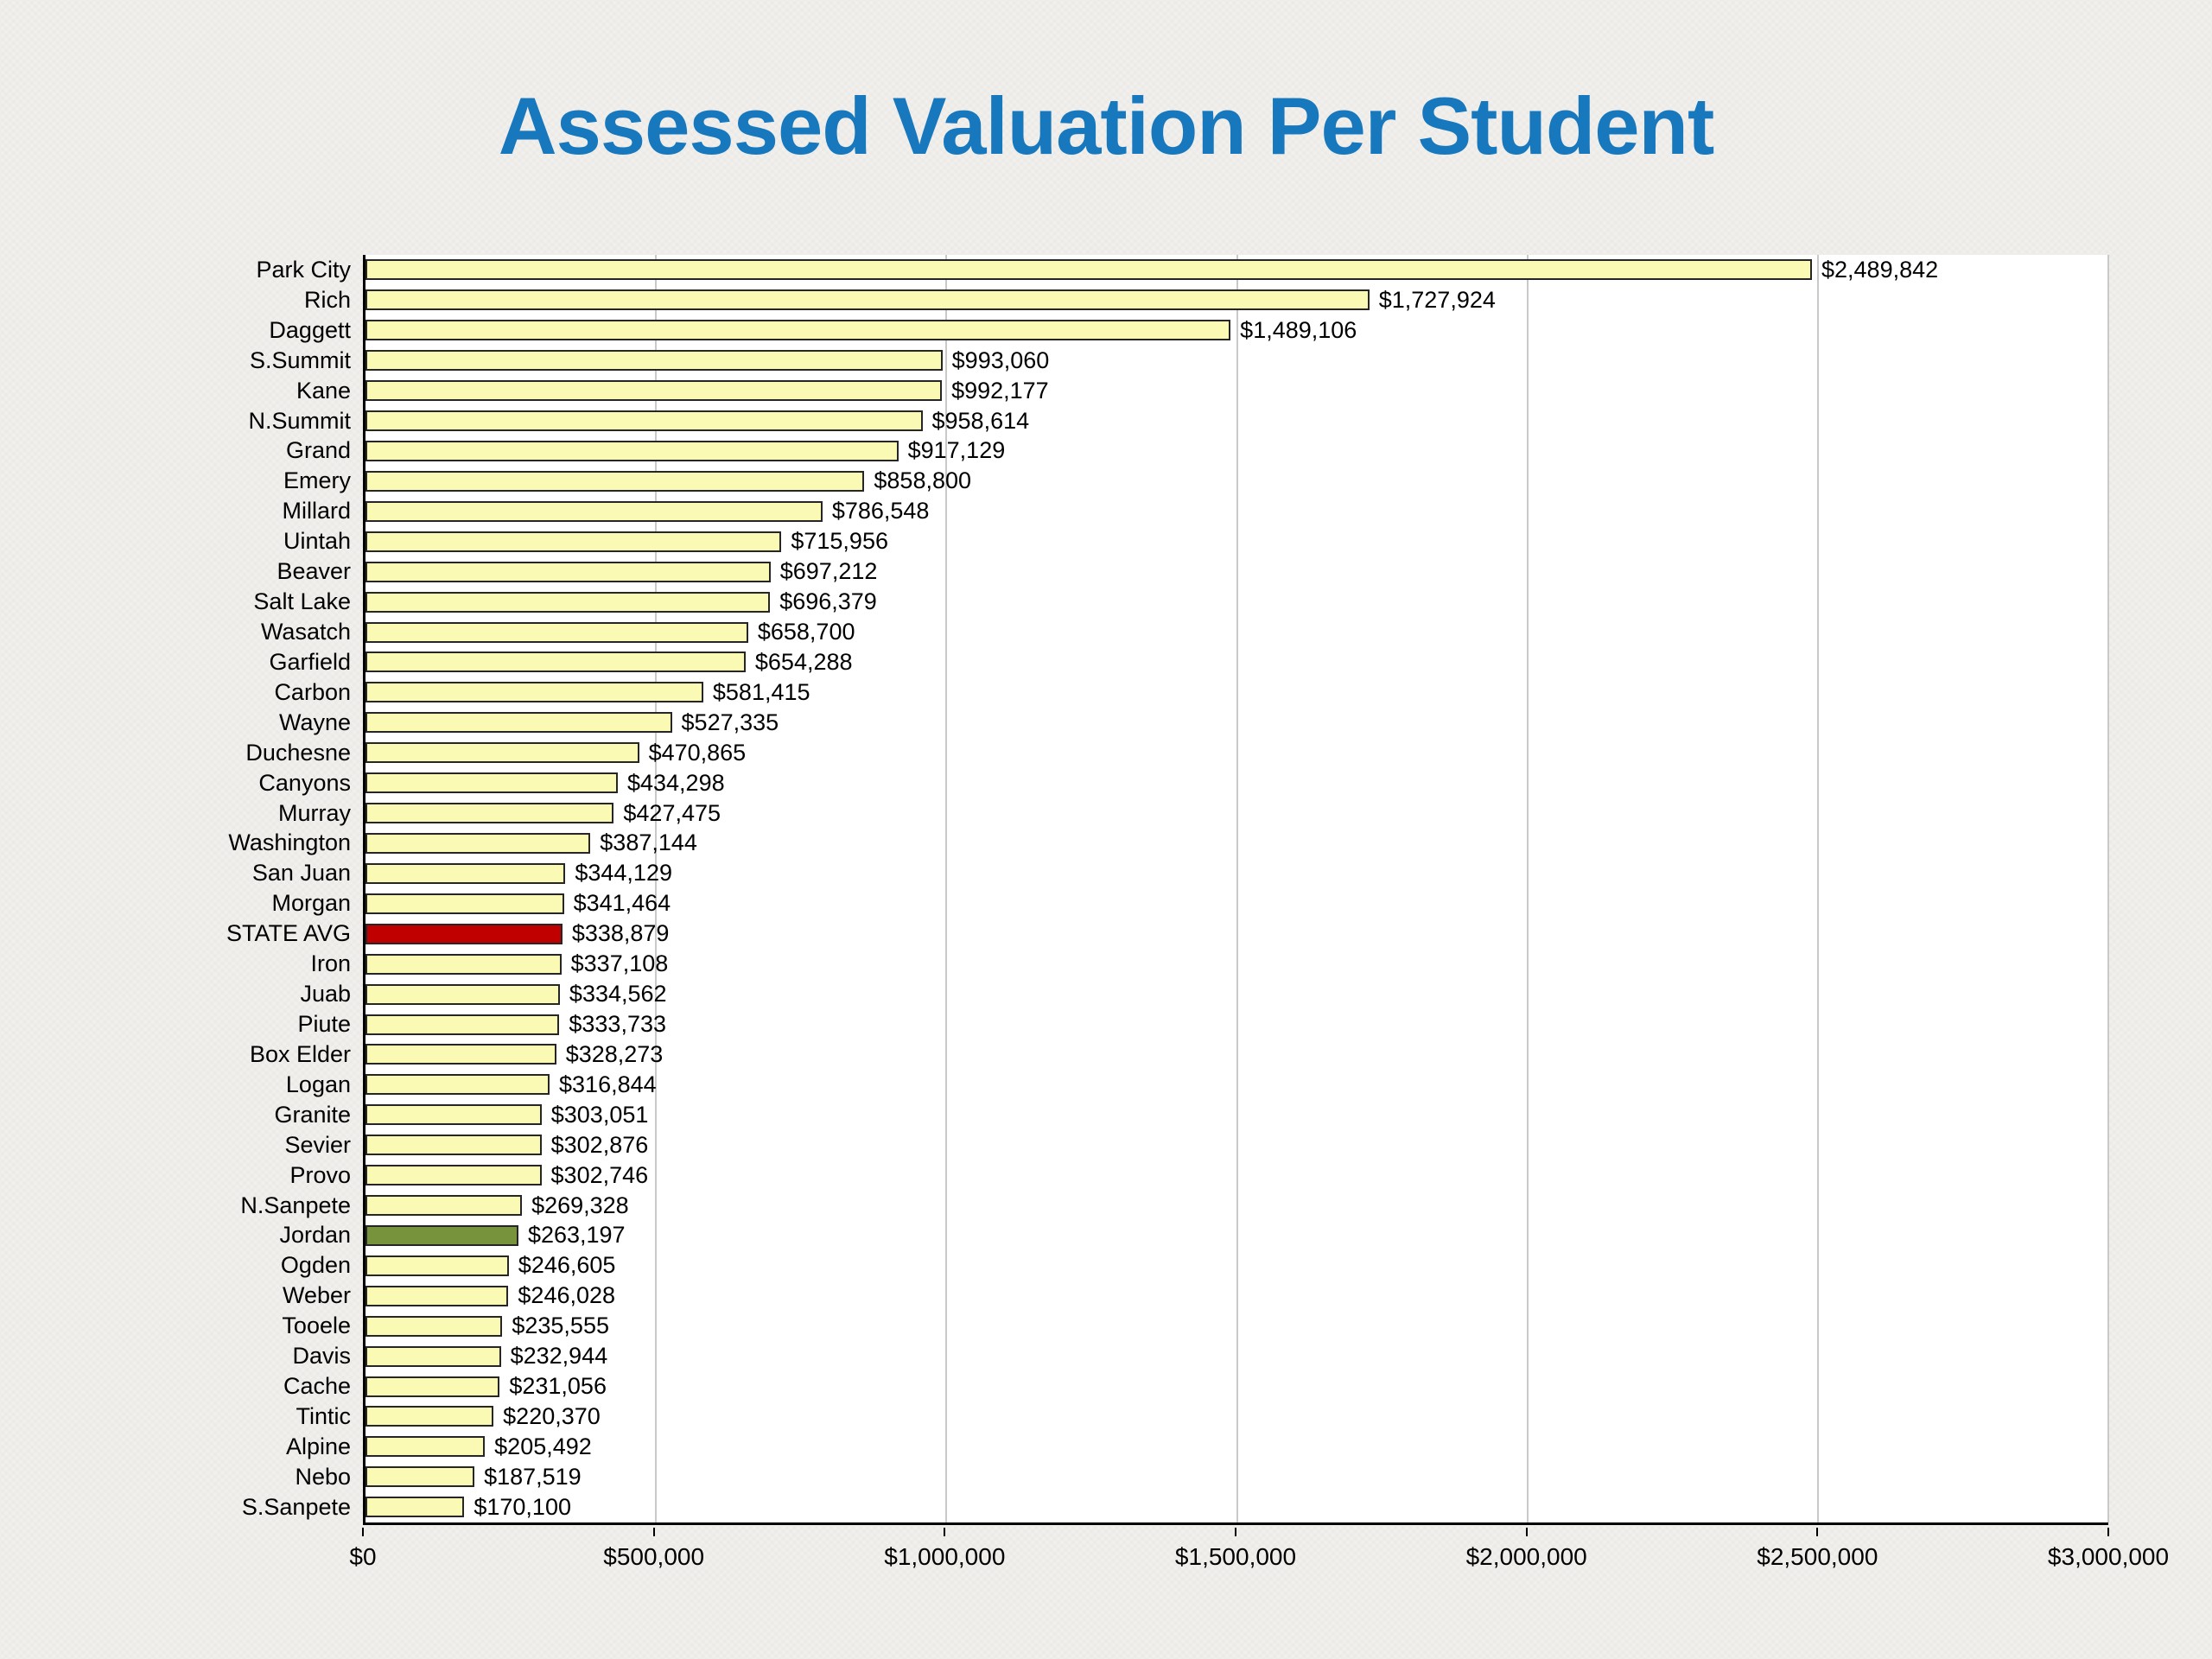  I want to click on chart-row: Millard $786,548, so click(1195, 511).